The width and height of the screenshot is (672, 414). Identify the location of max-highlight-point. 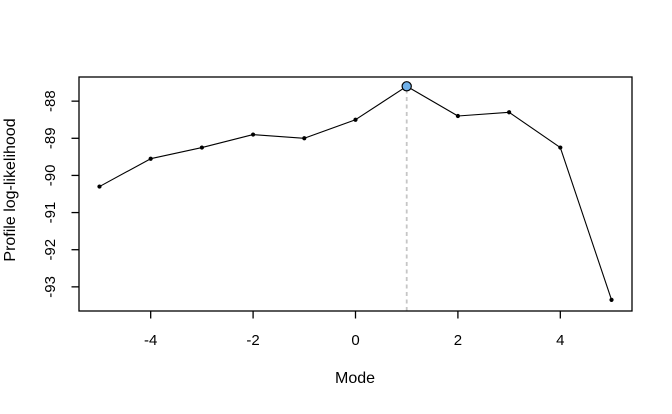
(406, 86).